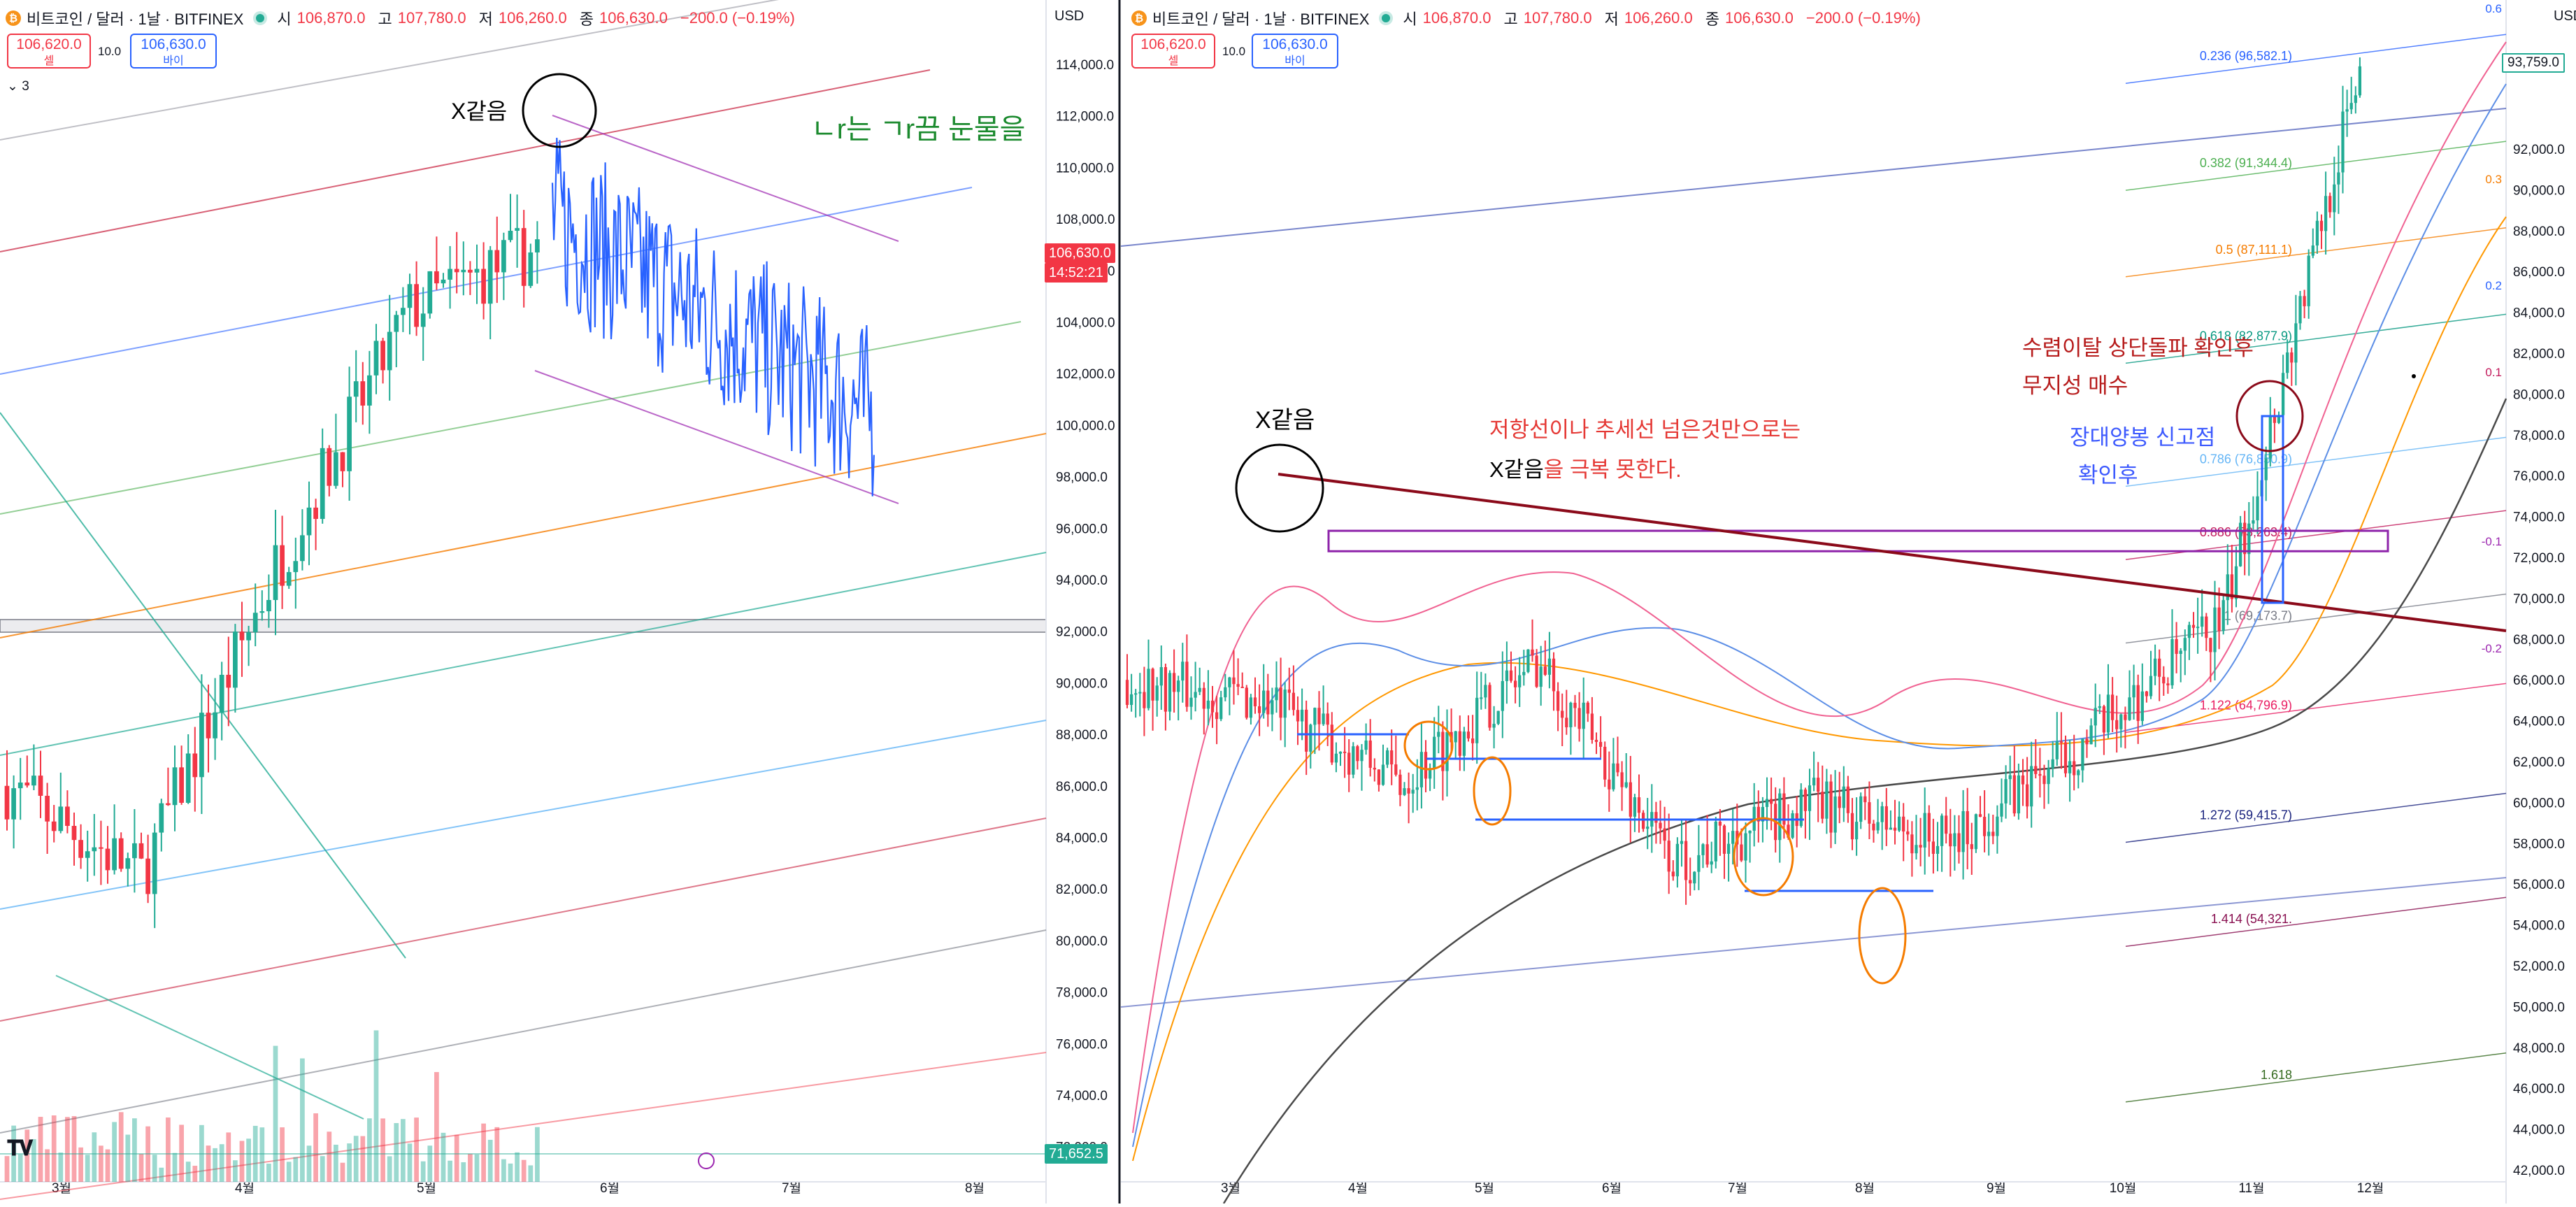  Describe the element at coordinates (2254, 250) in the screenshot. I see `fib-label-0.5: 0.5 (87,111.1)` at that location.